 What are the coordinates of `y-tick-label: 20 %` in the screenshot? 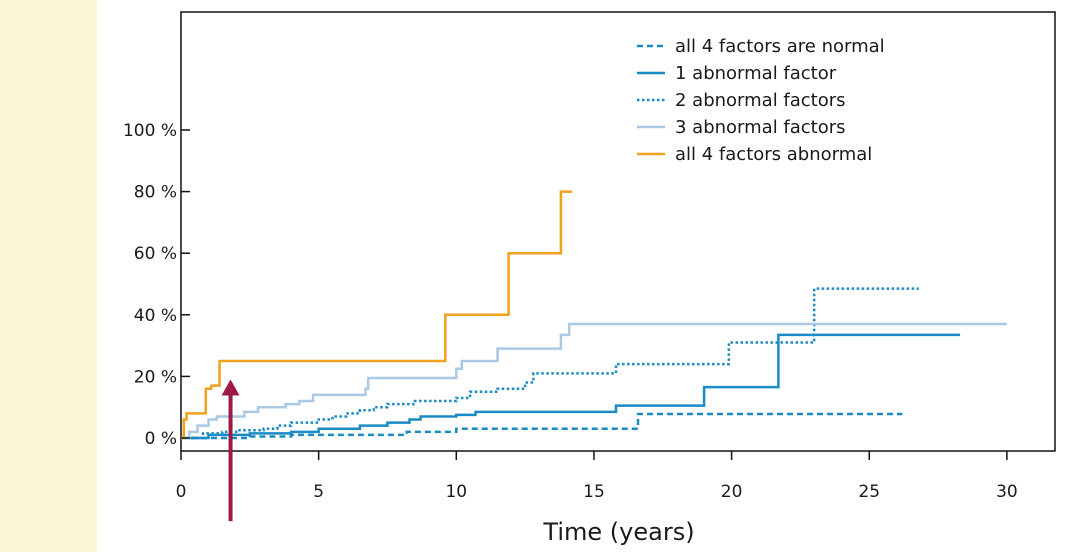 It's located at (155, 377).